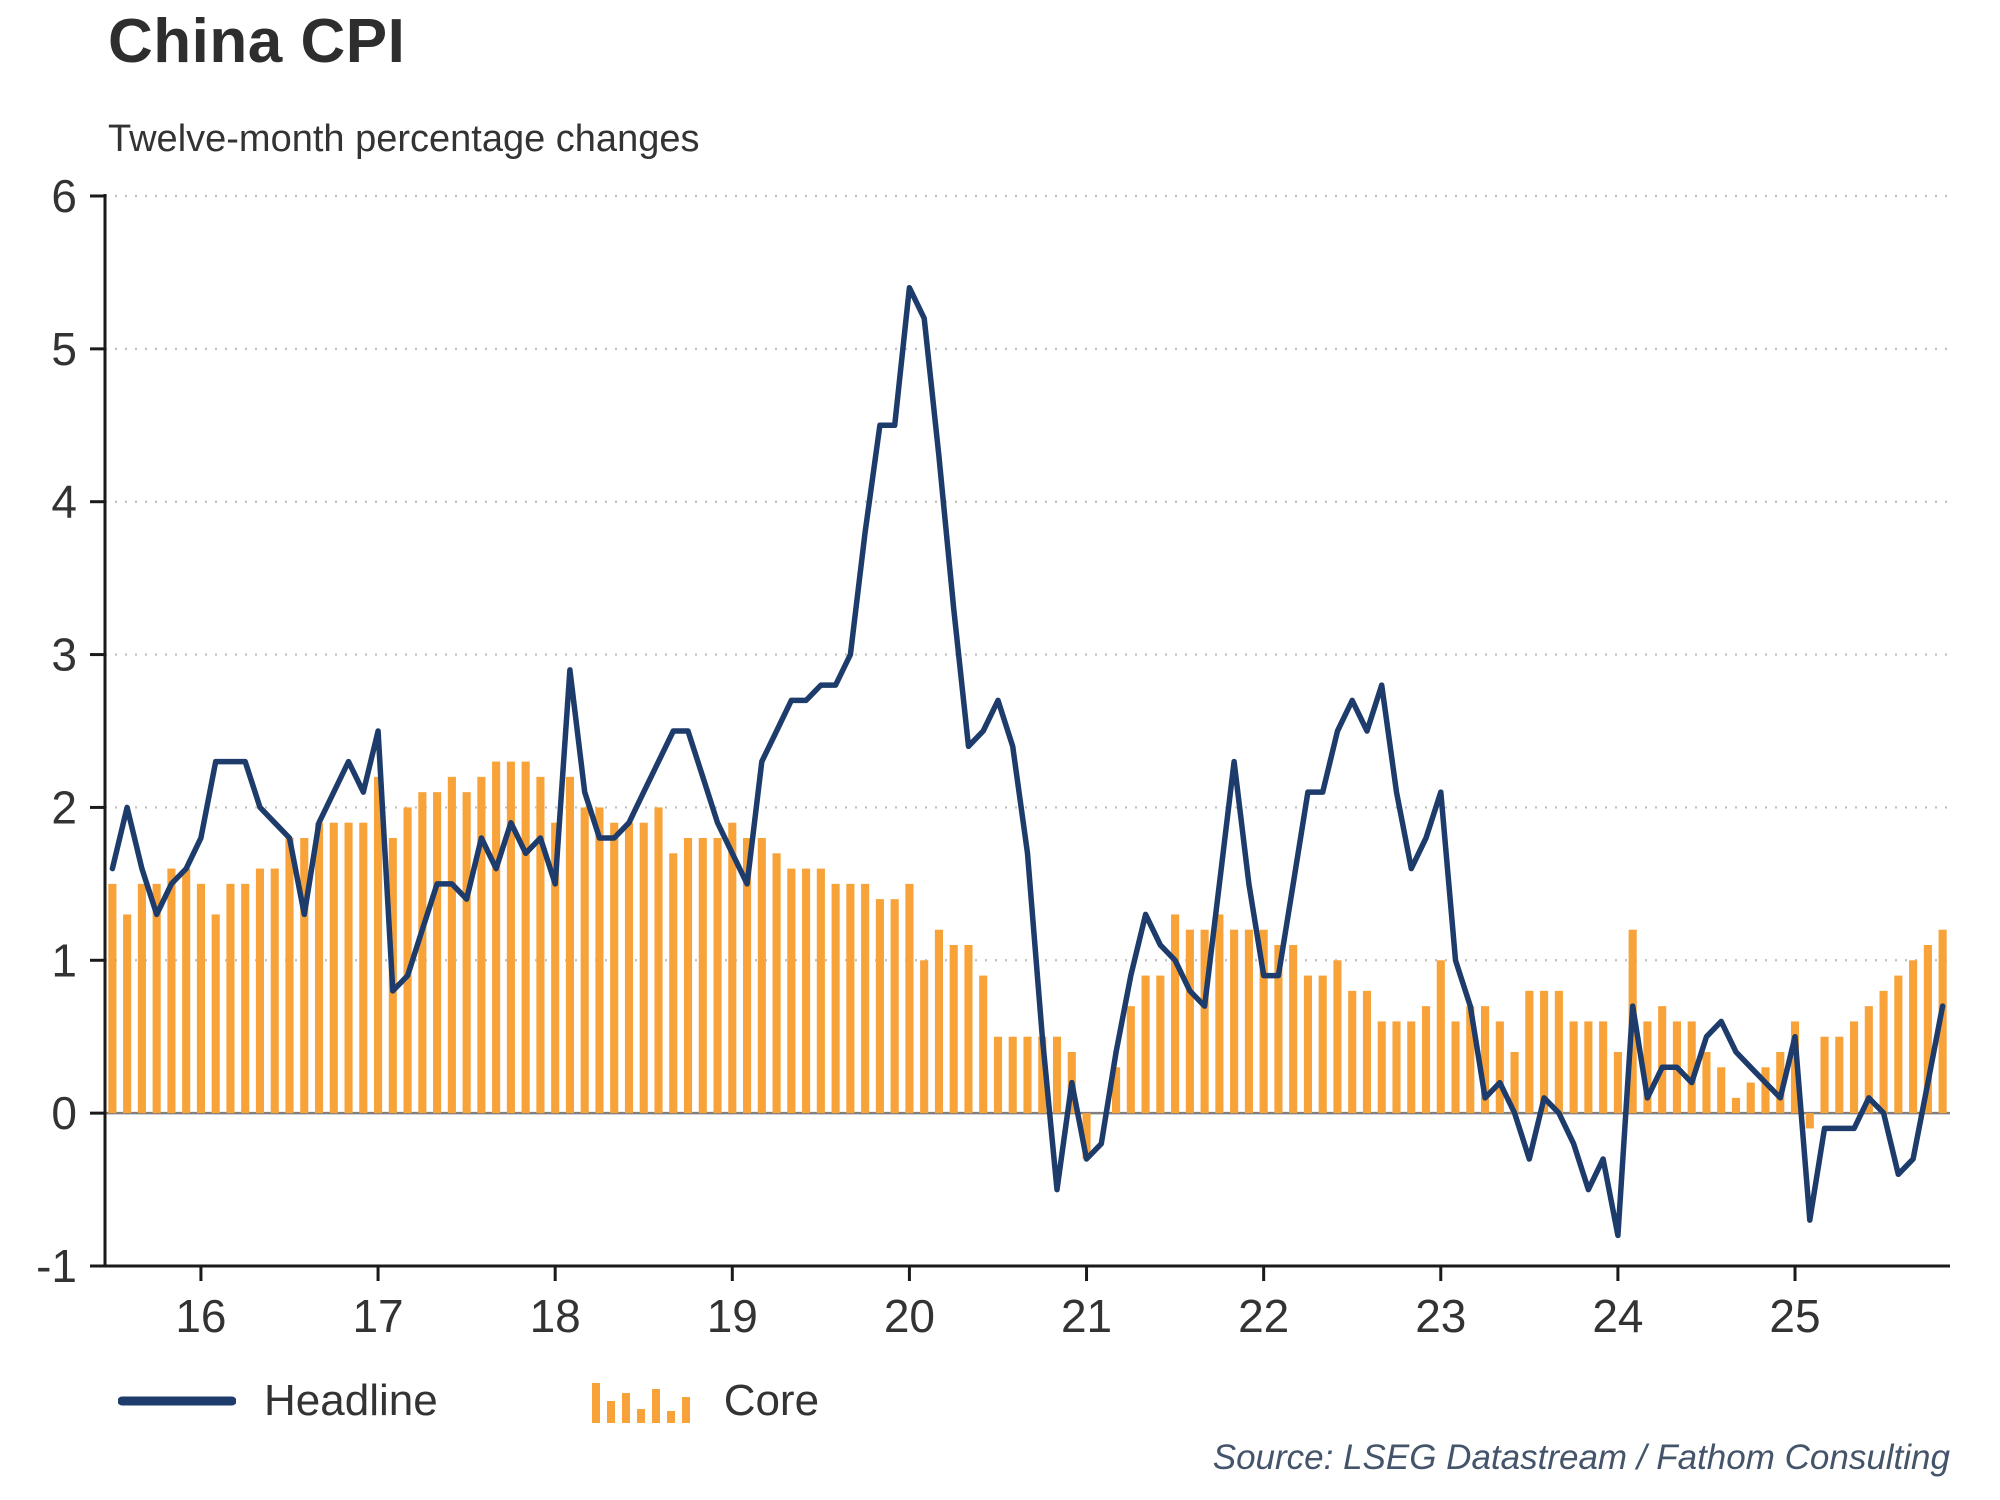  What do you see at coordinates (1263, 1316) in the screenshot?
I see `svg-text: 22` at bounding box center [1263, 1316].